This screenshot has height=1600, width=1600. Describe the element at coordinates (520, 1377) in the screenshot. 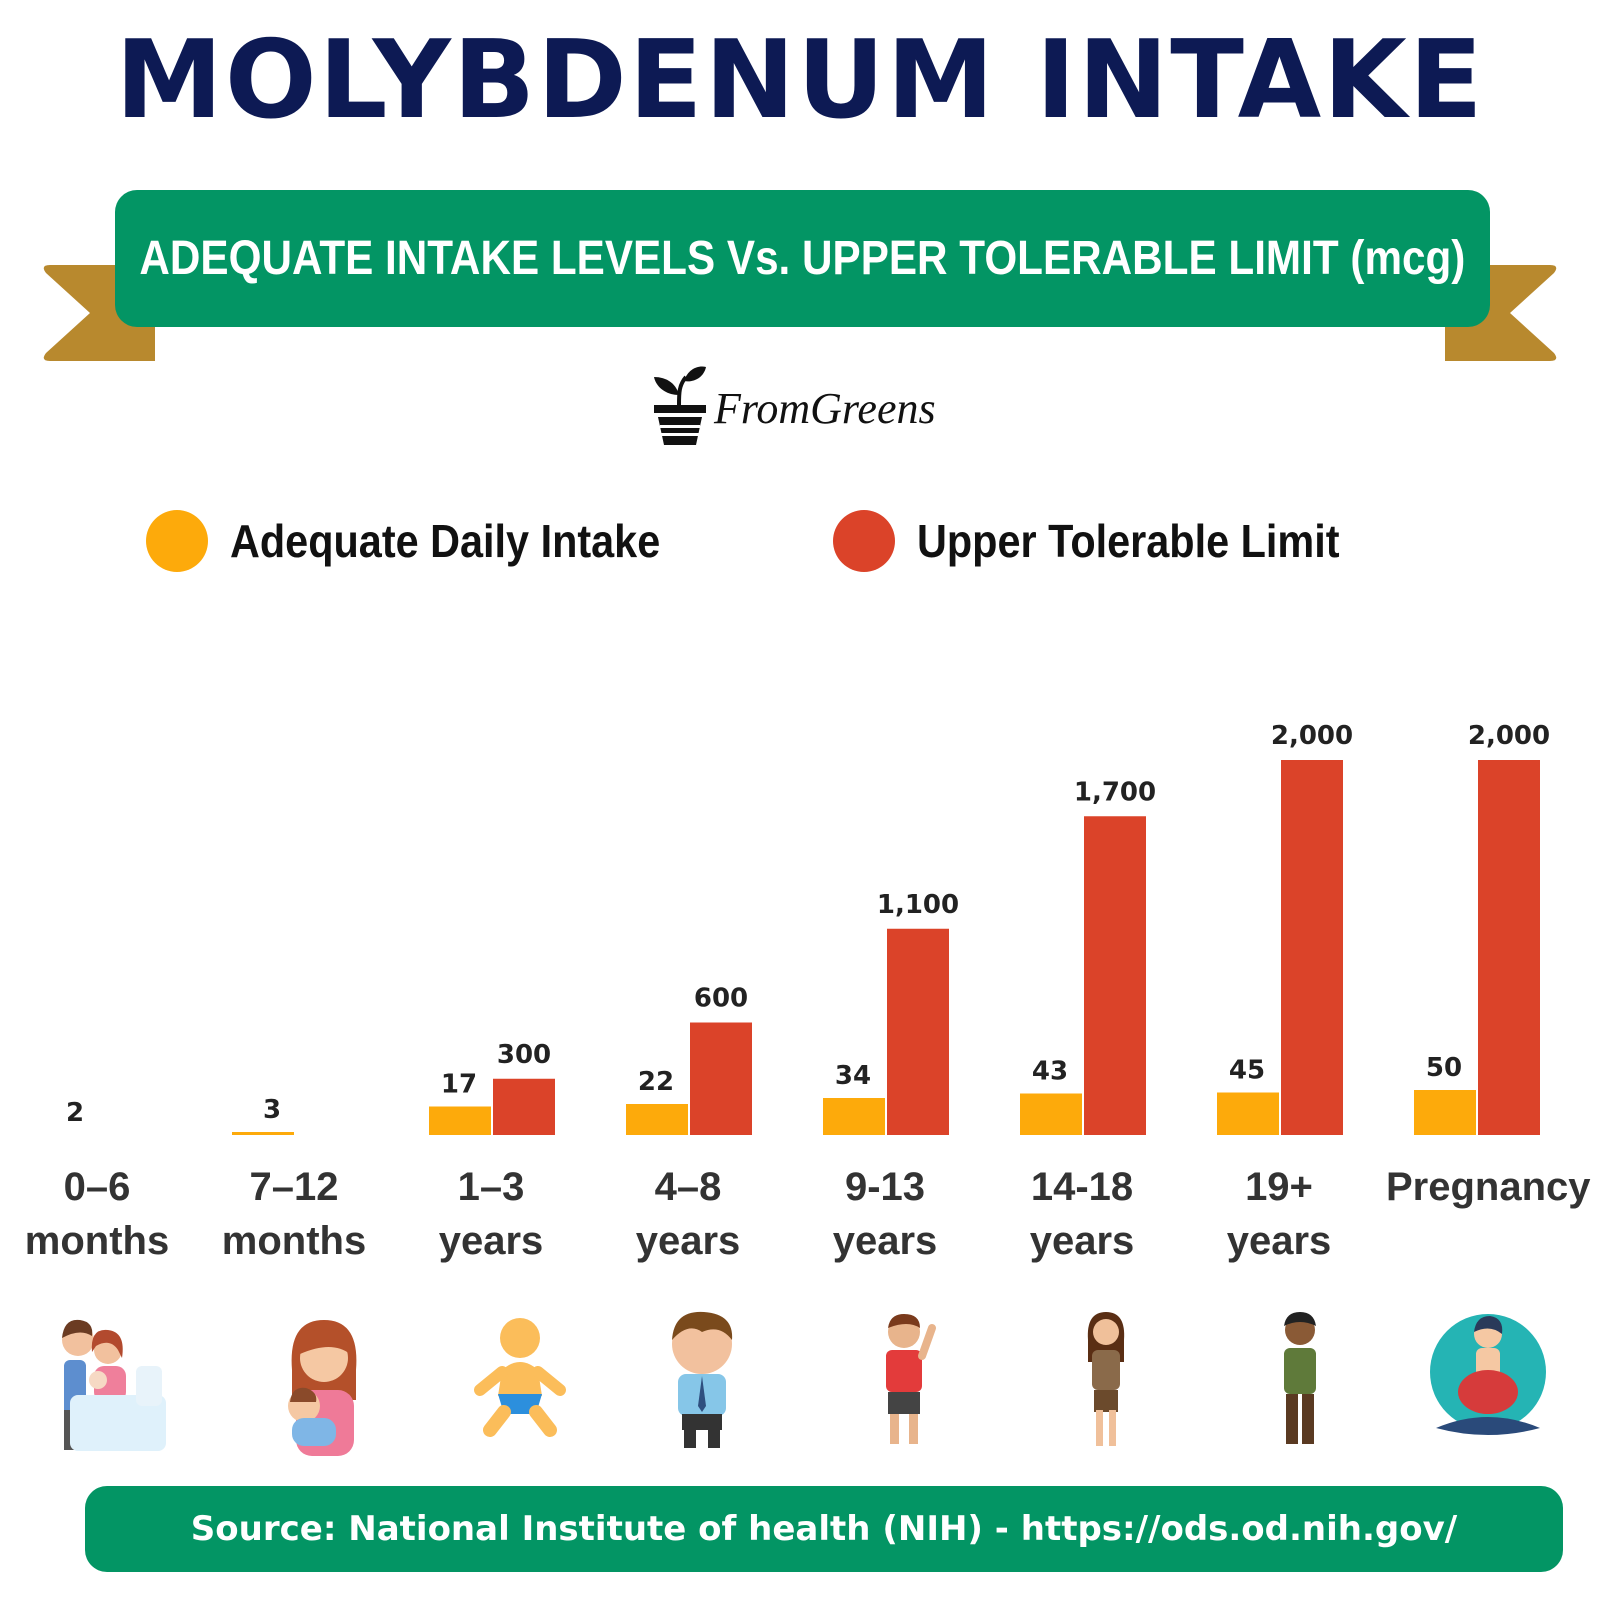

I see `toddler-icon` at that location.